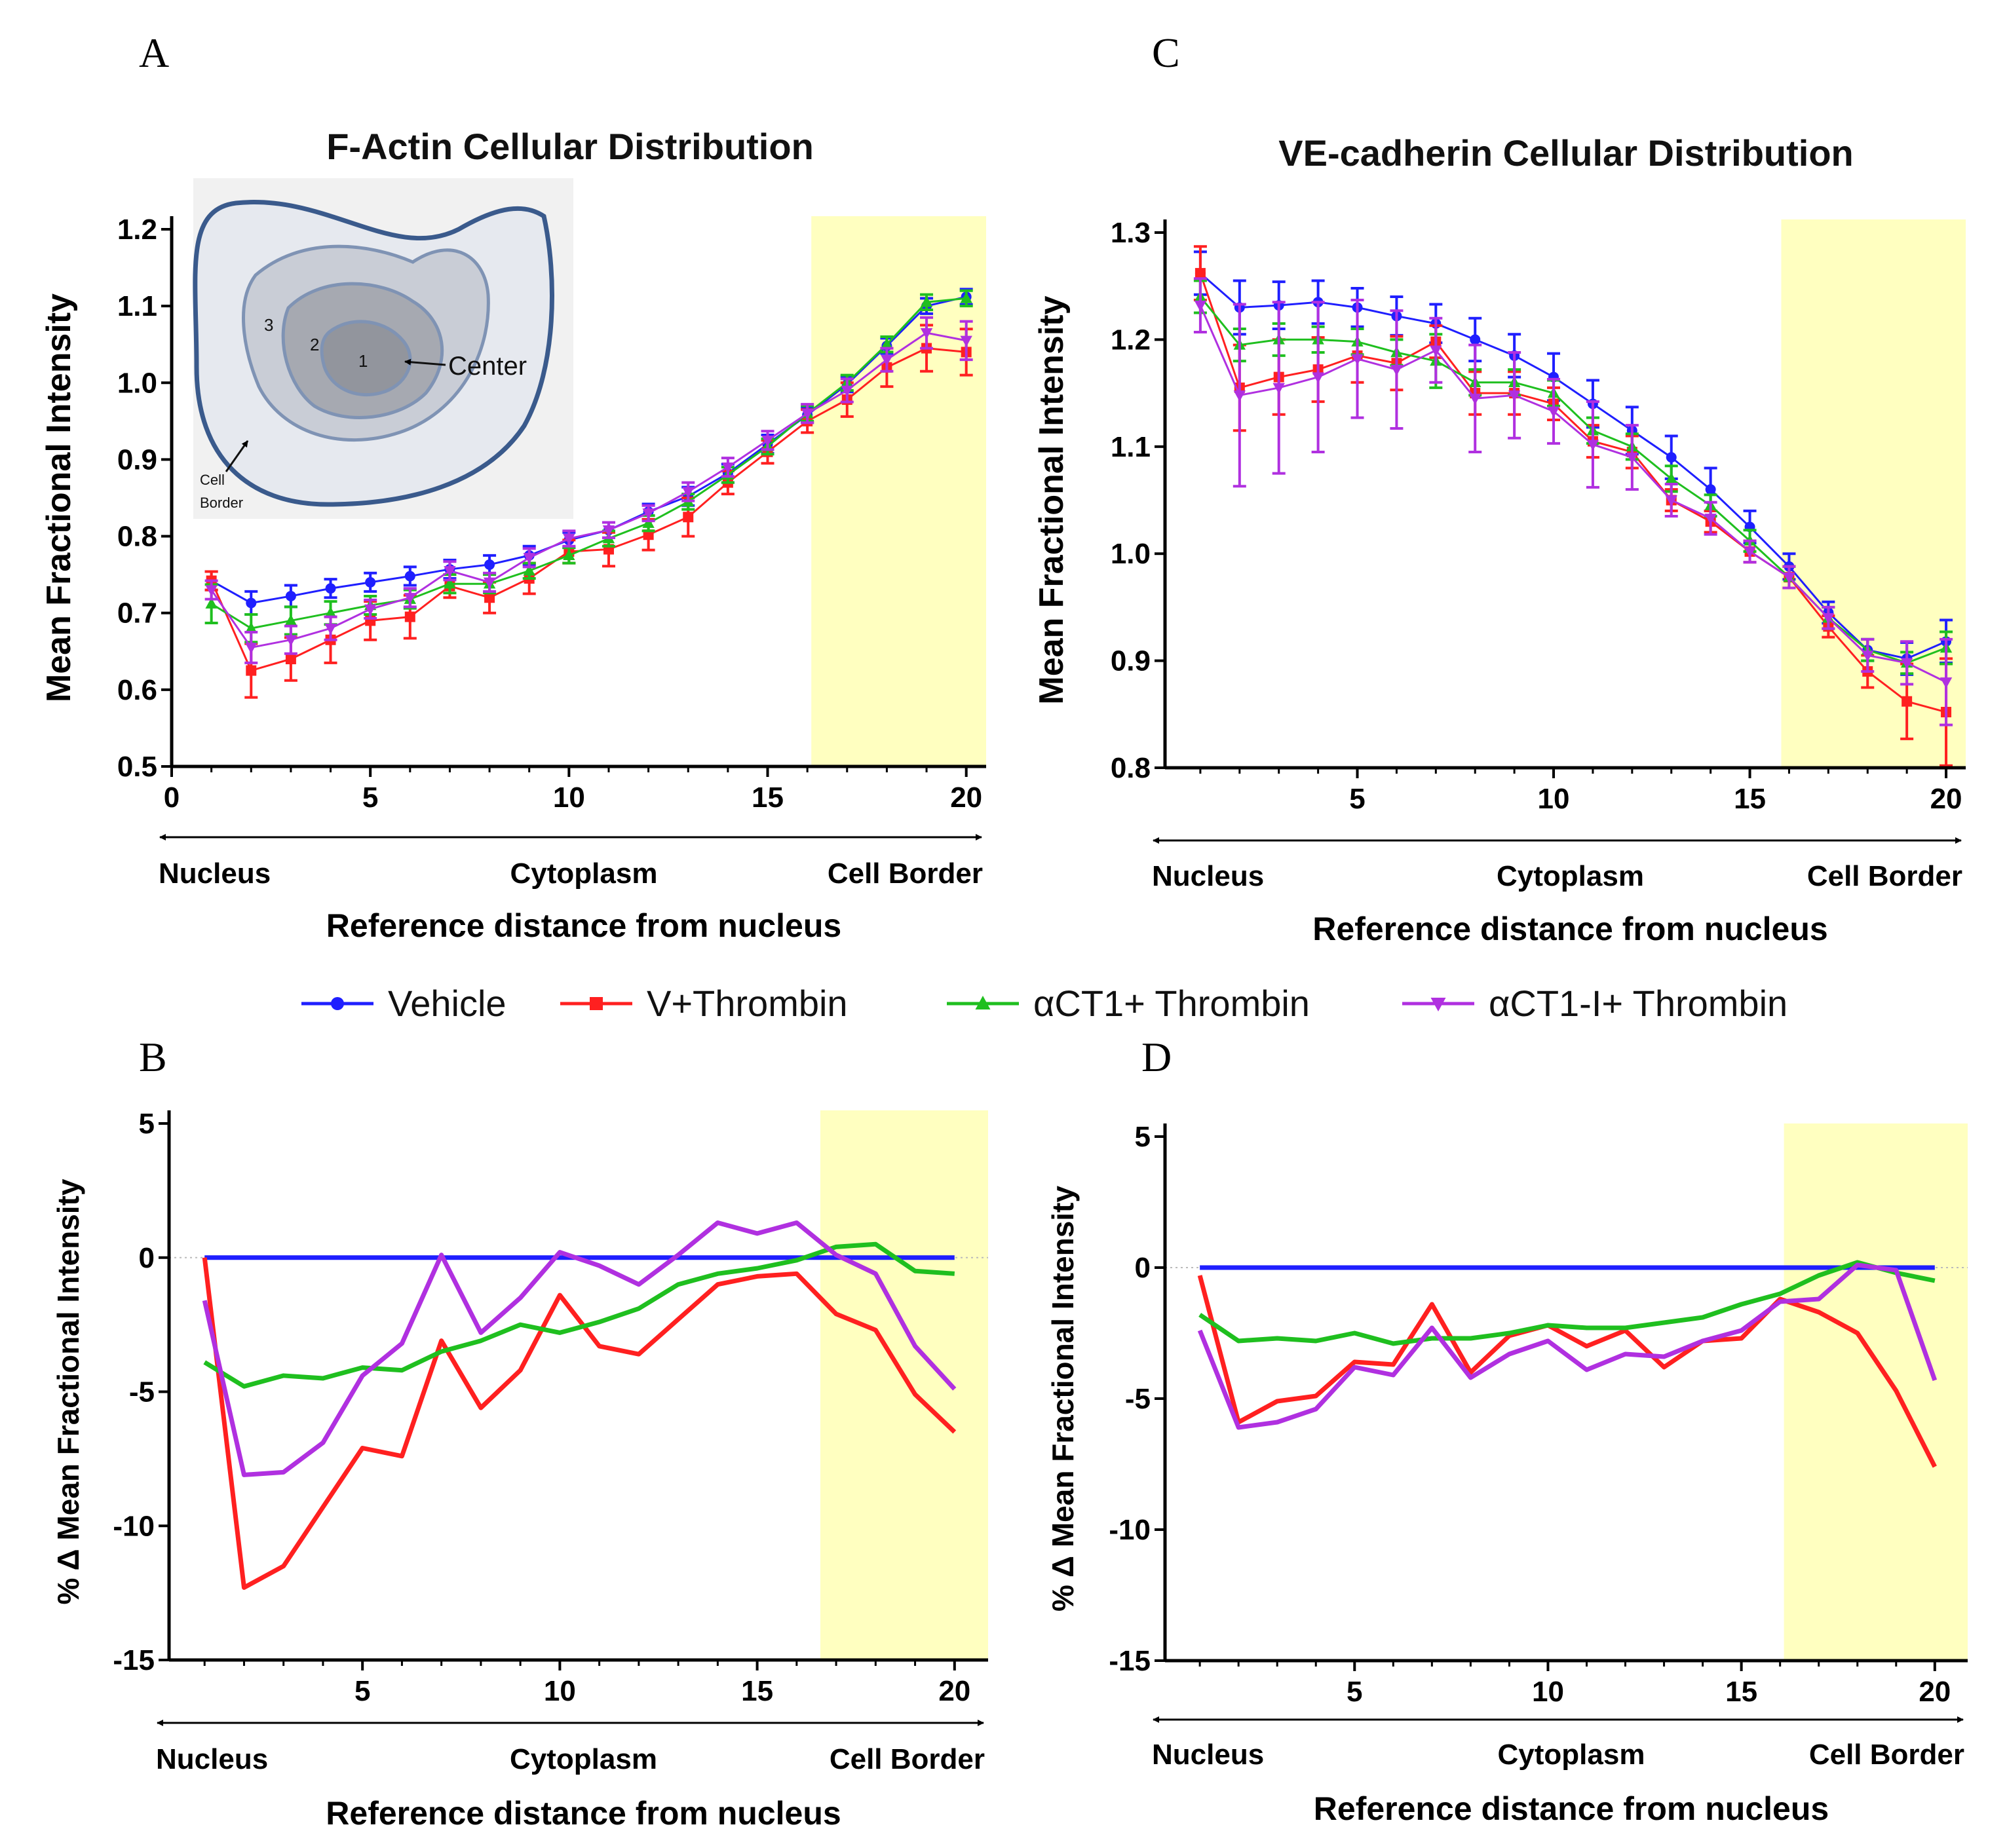 This screenshot has width=2007, height=1848. I want to click on legend-item: V+Thrombin, so click(704, 1004).